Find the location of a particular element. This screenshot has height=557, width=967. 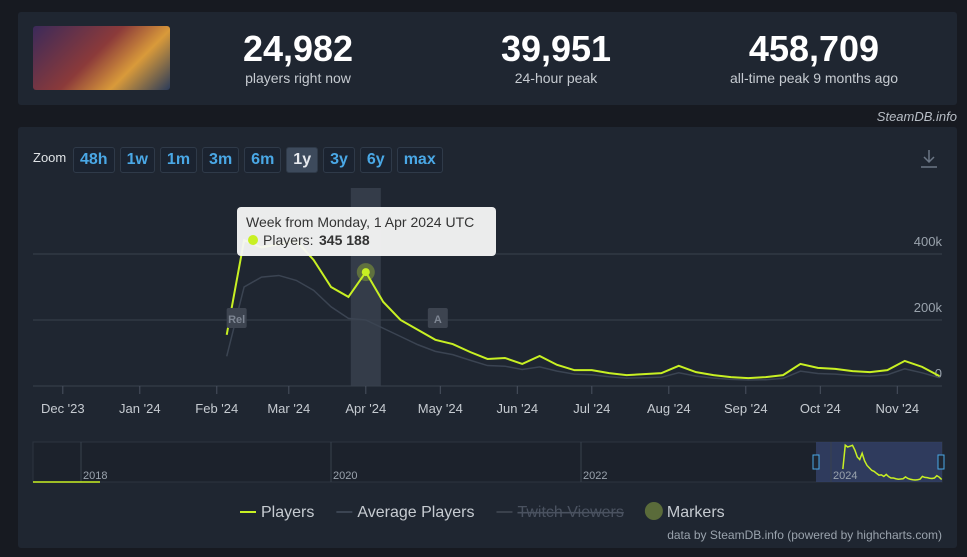

y-tick-label: 0 is located at coordinates (938, 373).